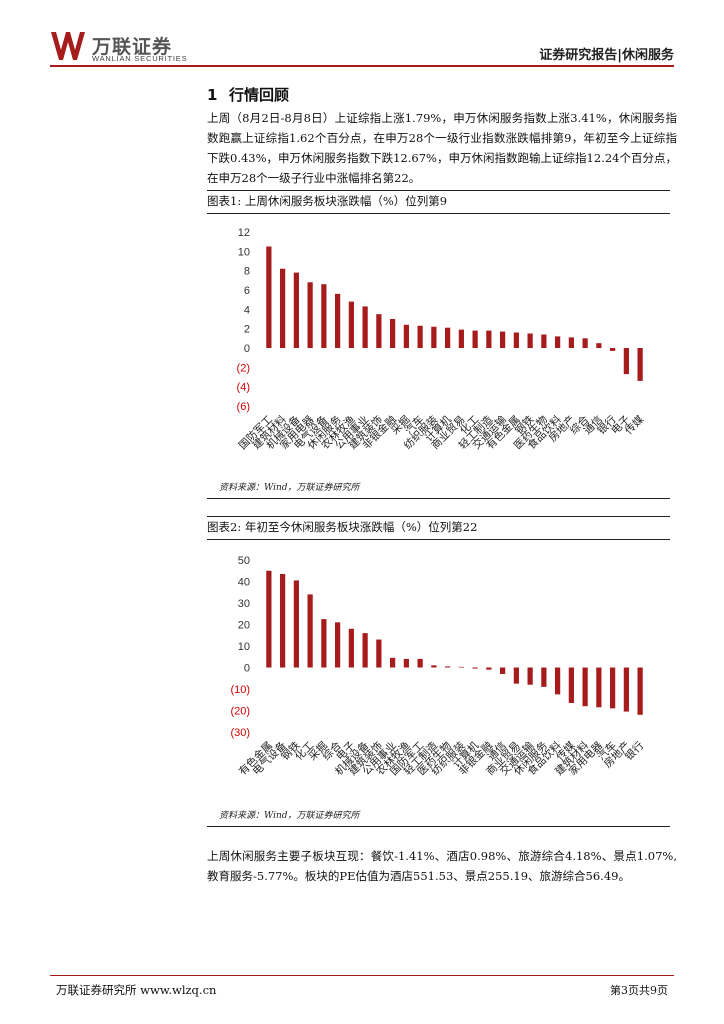  Describe the element at coordinates (240, 712) in the screenshot. I see `y-tick-label: (20)` at that location.